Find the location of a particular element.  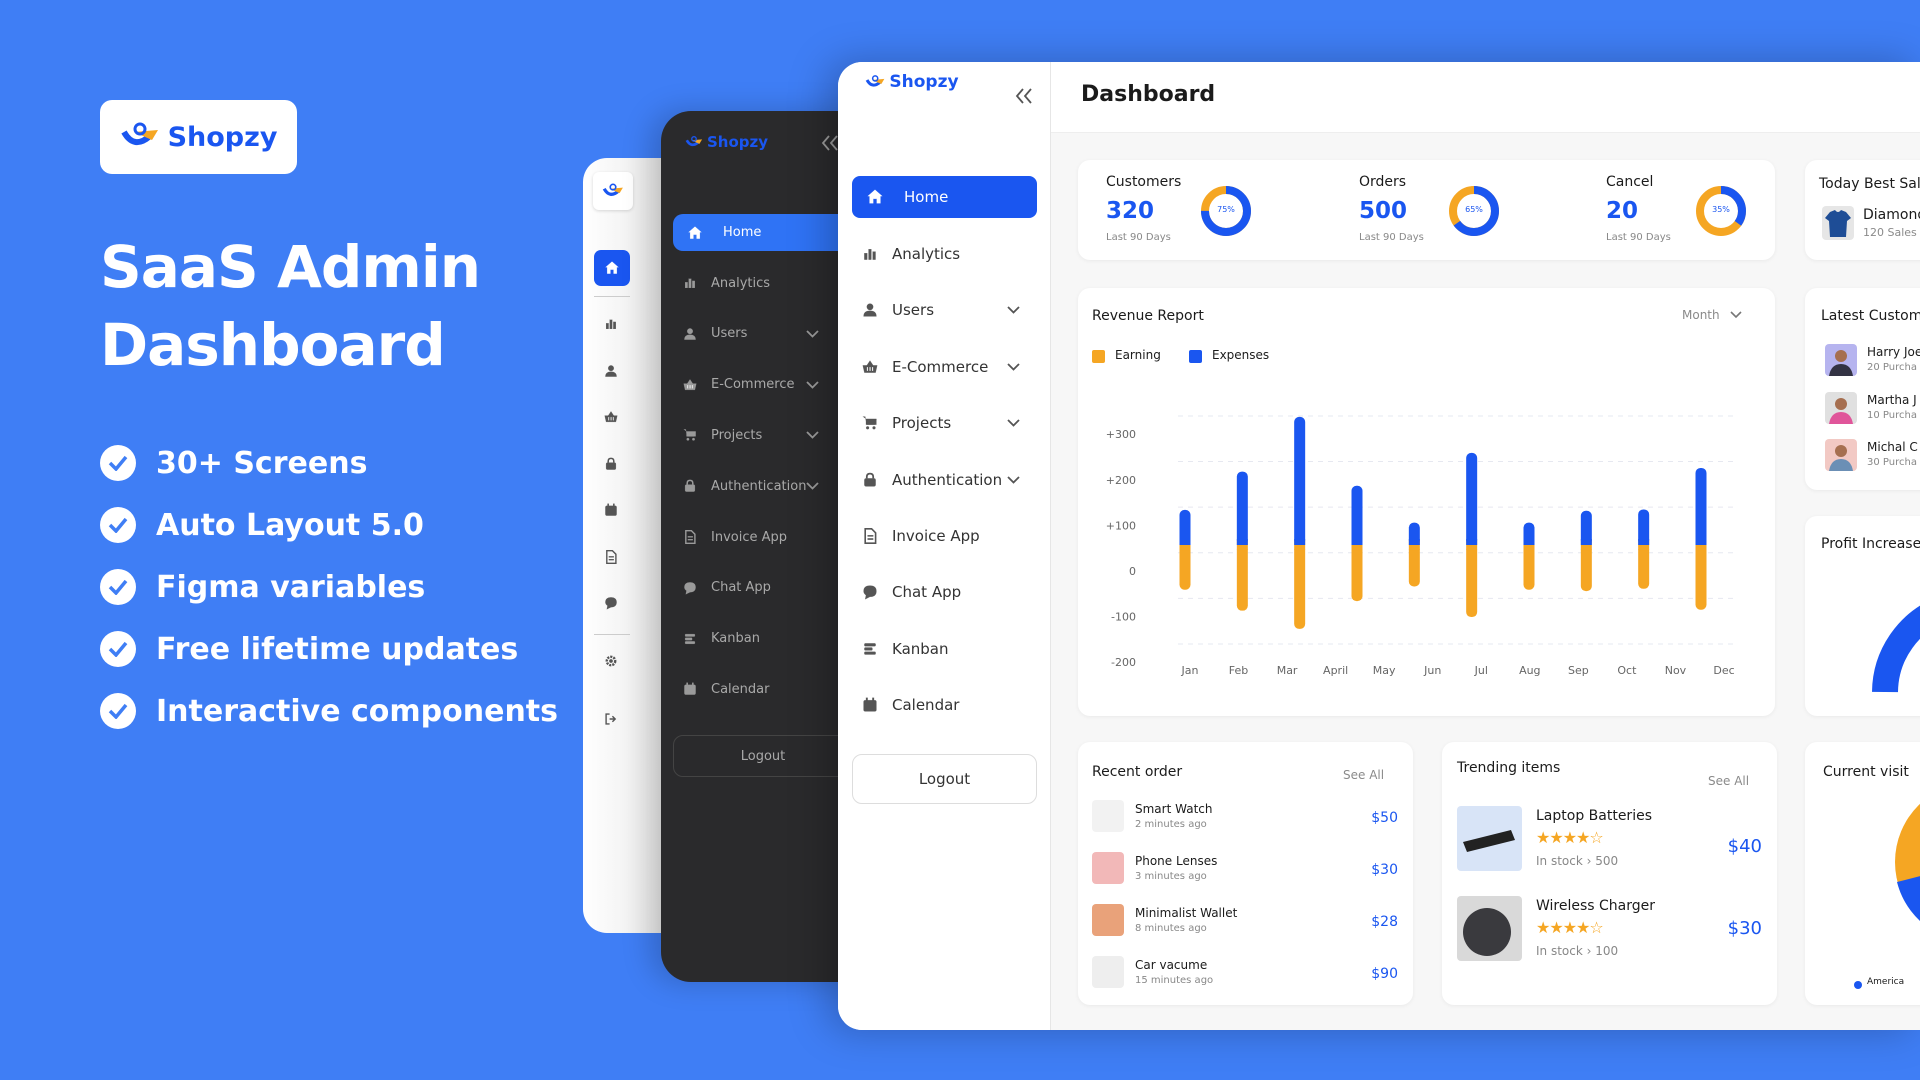

order-row: Phone Lenses 3 minutes ago $30 is located at coordinates (1245, 872).